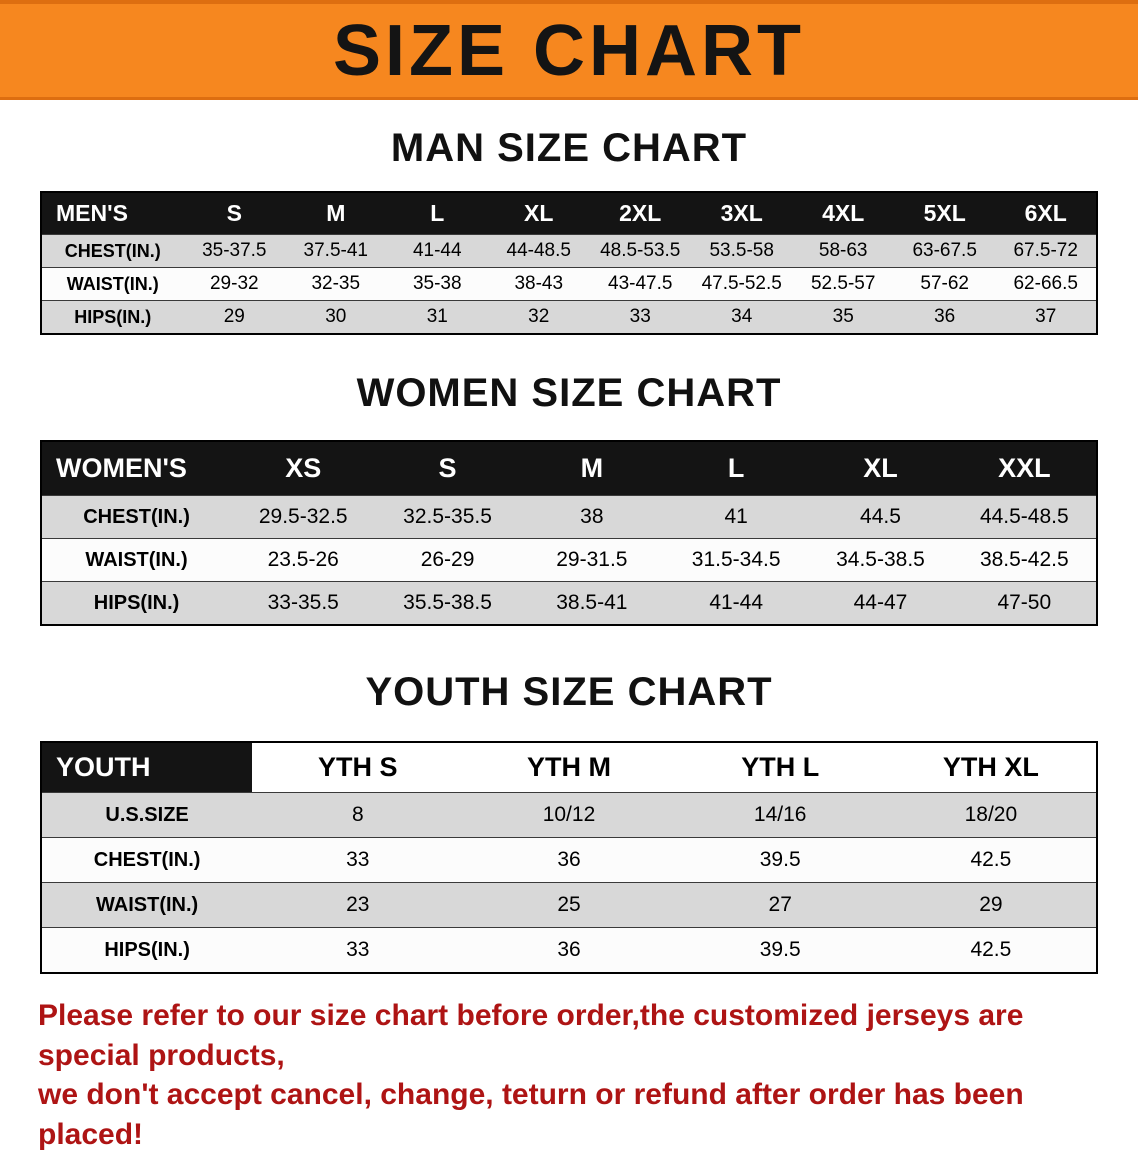 The height and width of the screenshot is (1154, 1138). What do you see at coordinates (944, 213) in the screenshot?
I see `size-column-header: 5XL` at bounding box center [944, 213].